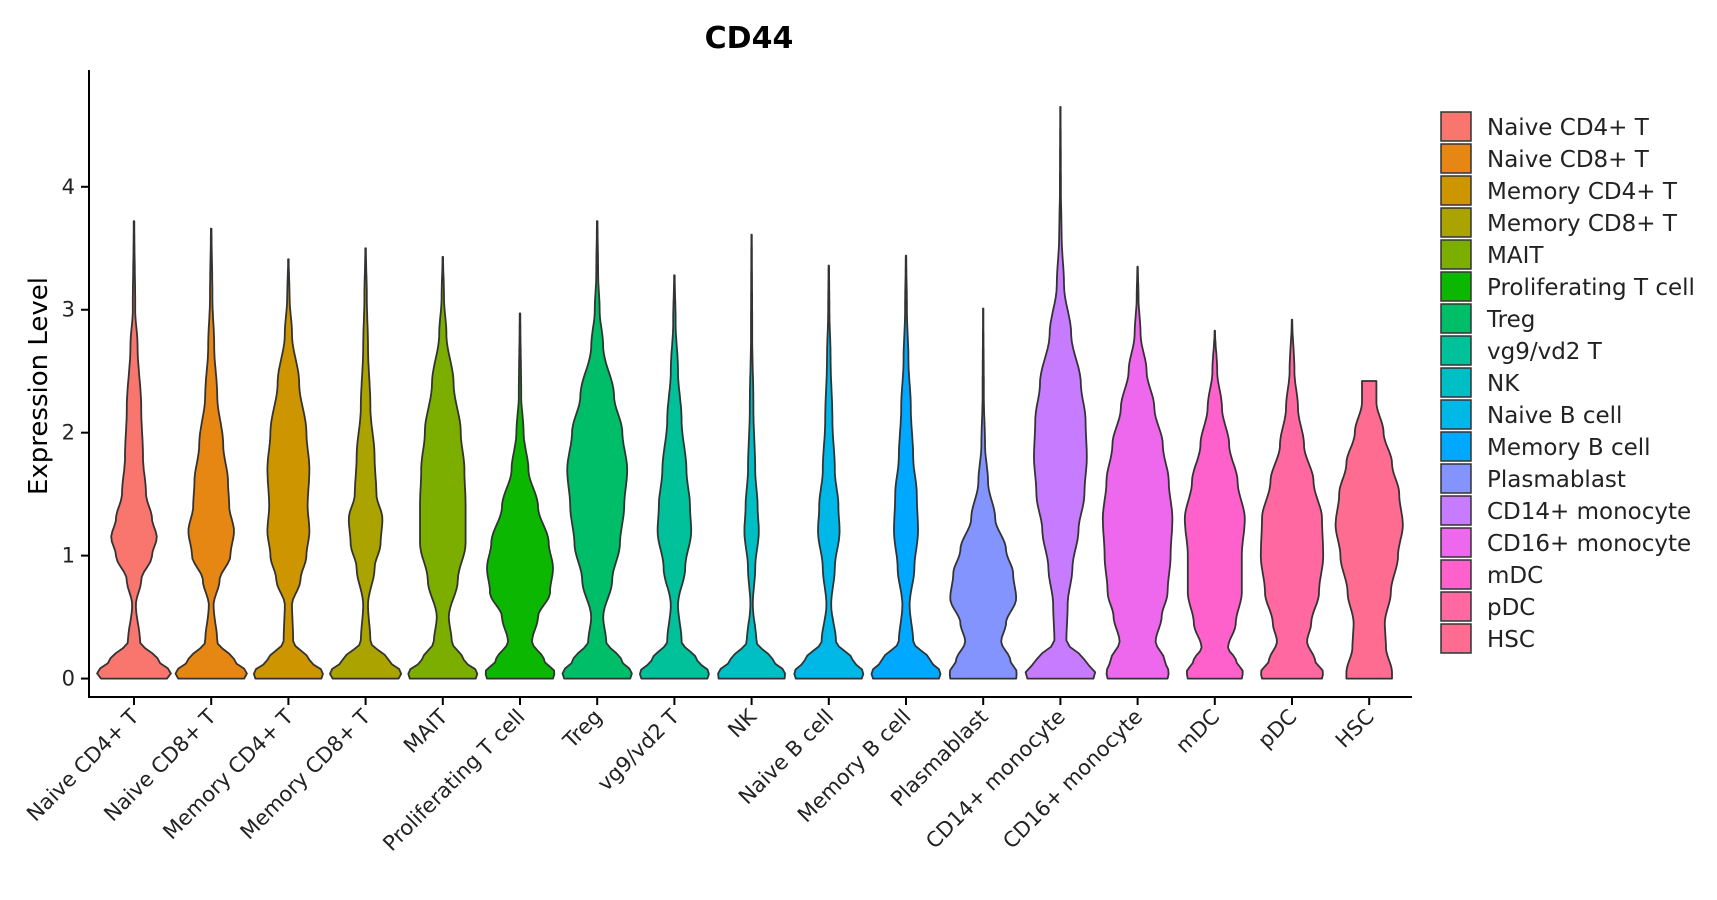 This screenshot has width=1717, height=900. What do you see at coordinates (1554, 416) in the screenshot?
I see `legend-label: Naive B cell` at bounding box center [1554, 416].